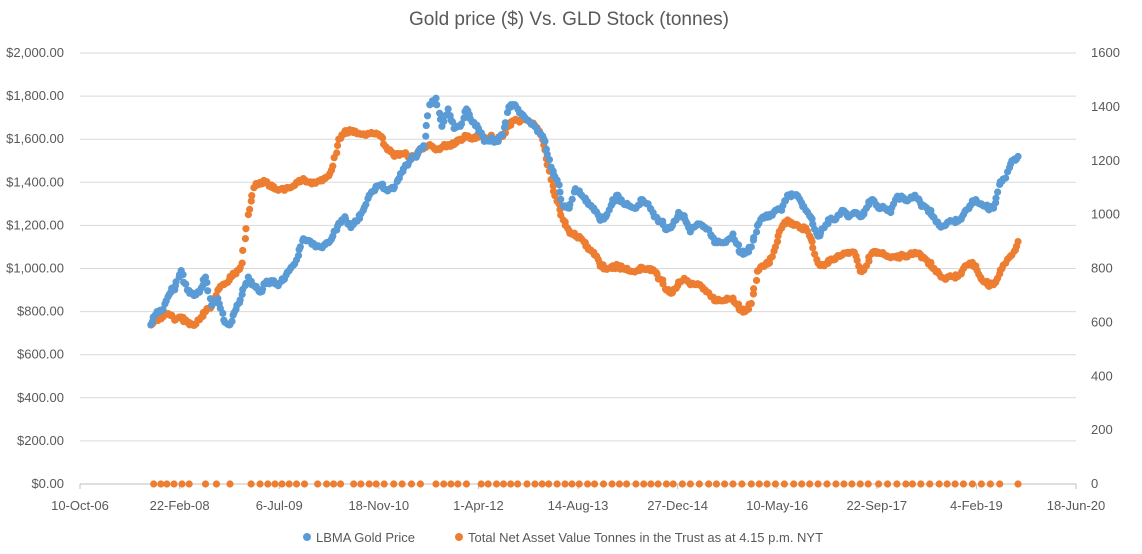  I want to click on x-tick-label: 18-Nov-10, so click(378, 505).